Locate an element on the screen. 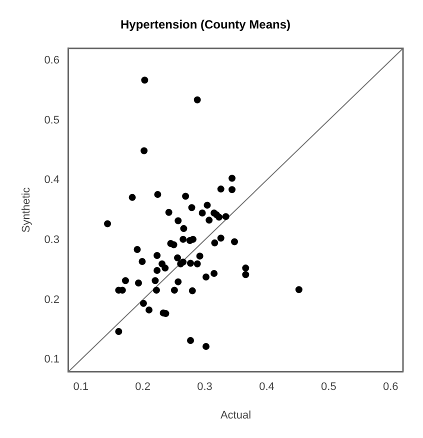  y-axis-title: Synthetic is located at coordinates (26, 209).